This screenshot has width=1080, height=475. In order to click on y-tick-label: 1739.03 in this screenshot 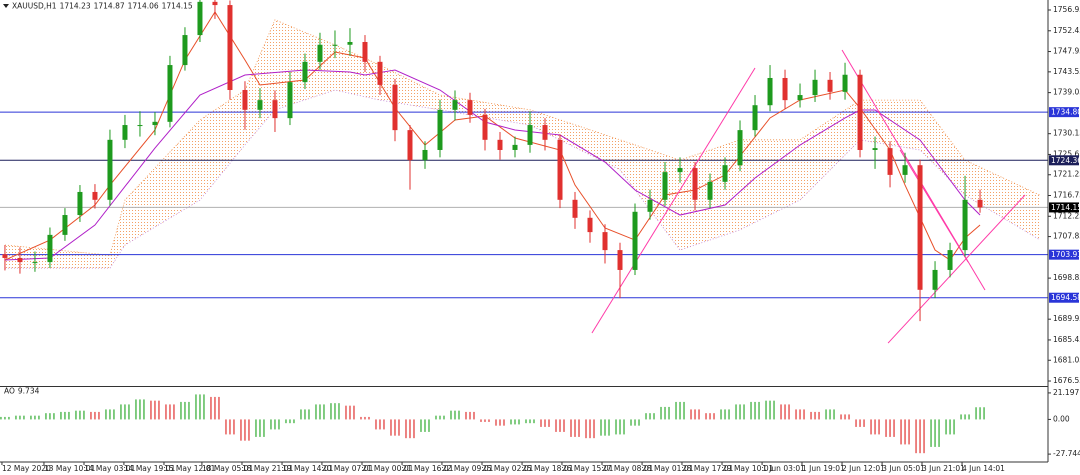, I will do `click(1066, 92)`.